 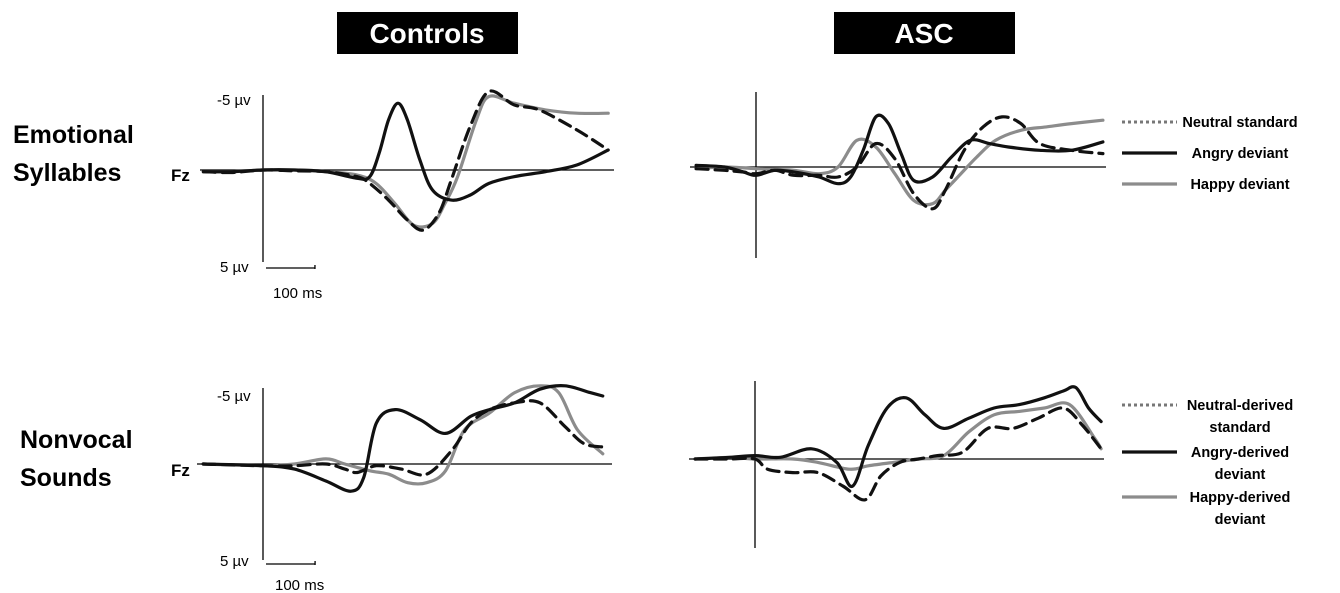 What do you see at coordinates (1240, 406) in the screenshot?
I see `legend-label: Neutral-derived` at bounding box center [1240, 406].